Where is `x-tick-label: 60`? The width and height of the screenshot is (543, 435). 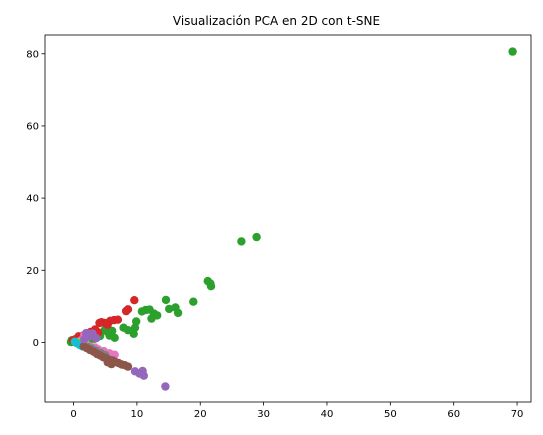
x-tick-label: 60 is located at coordinates (453, 414).